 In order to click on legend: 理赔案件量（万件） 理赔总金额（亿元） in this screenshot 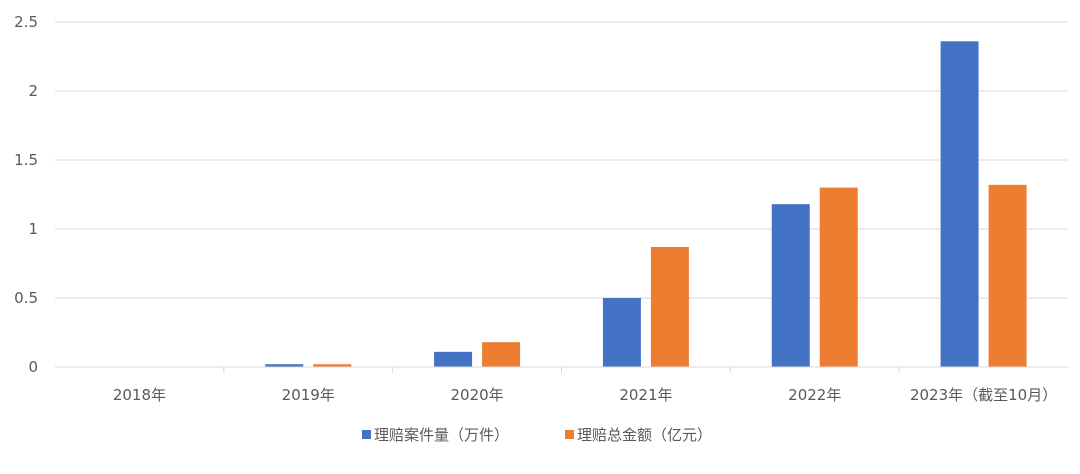, I will do `click(537, 435)`.